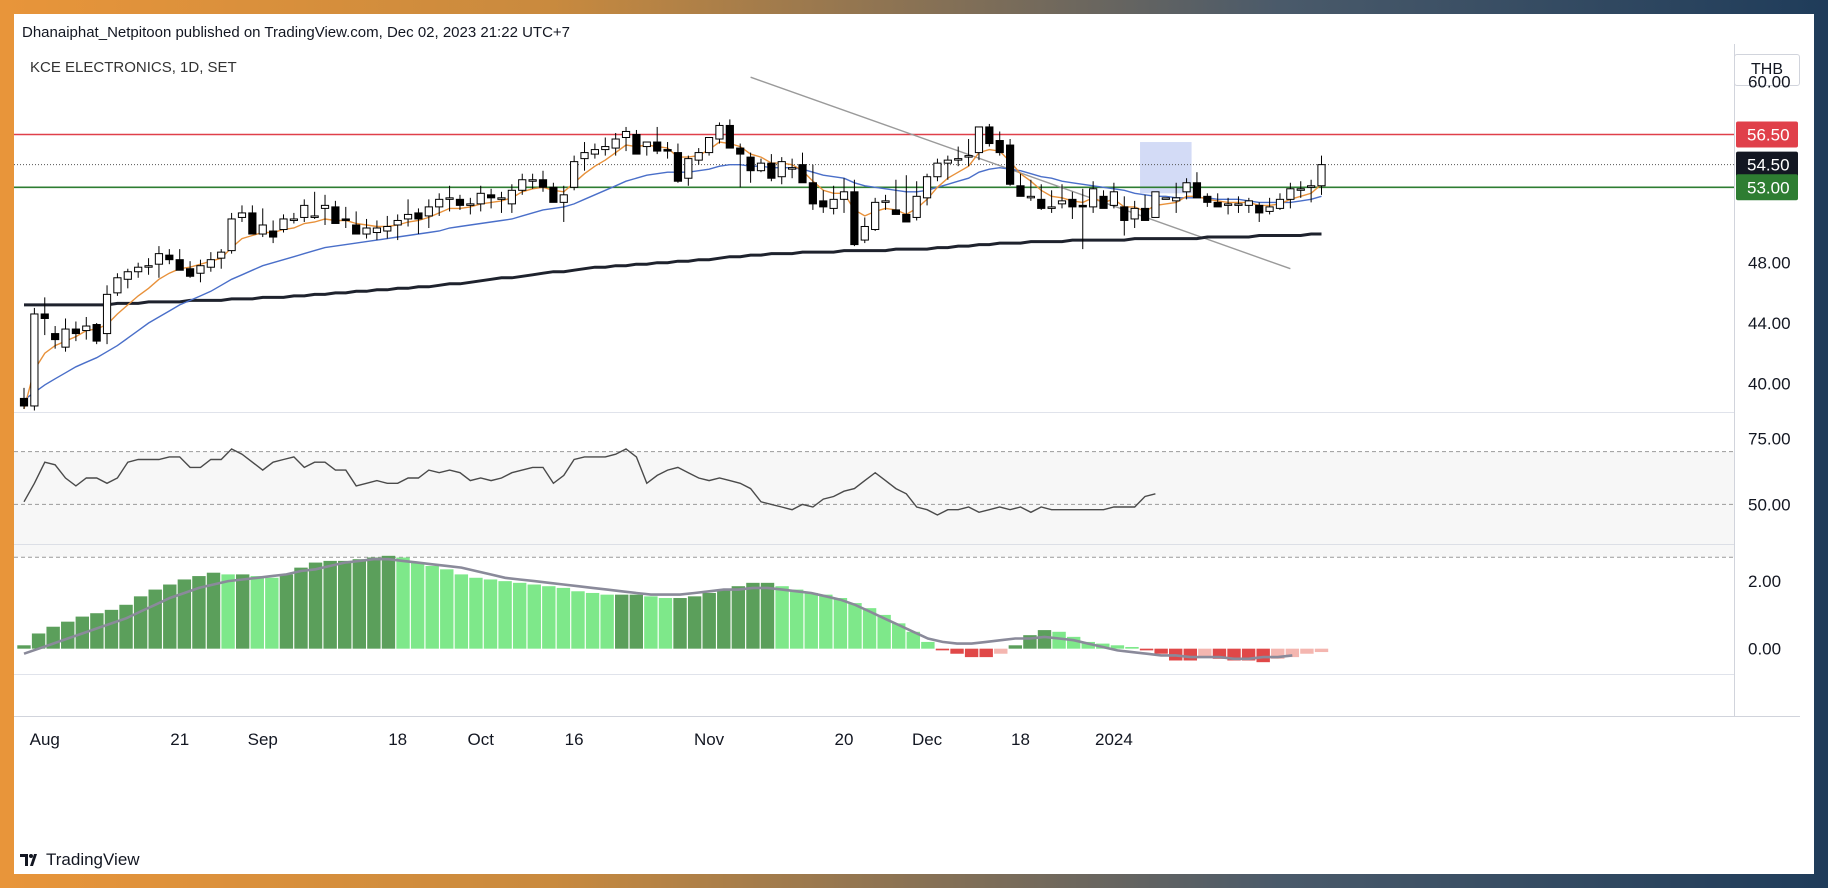  I want to click on price-badge-label: 53.00, so click(1768, 187).